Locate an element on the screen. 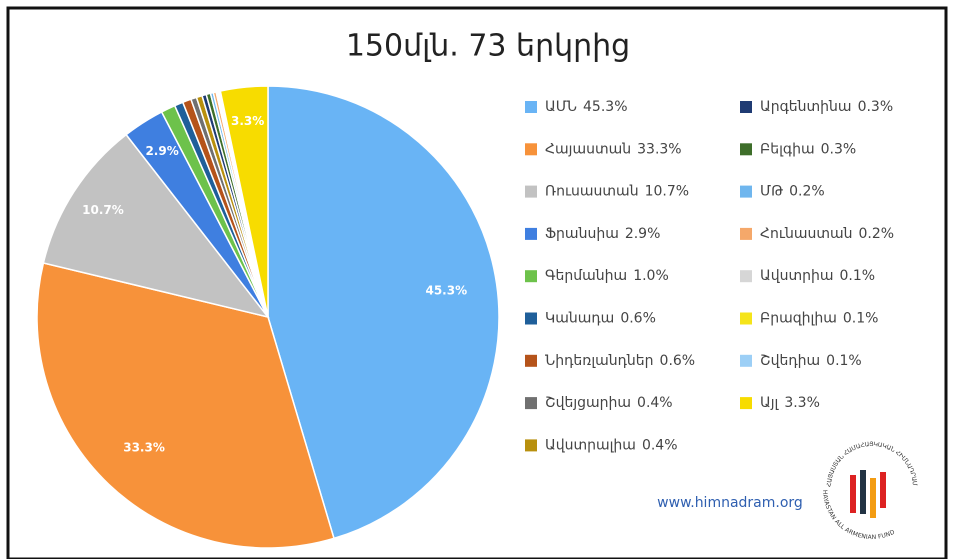 The width and height of the screenshot is (962, 559). legend-label: Ռուսաստան 10.7% is located at coordinates (617, 192).